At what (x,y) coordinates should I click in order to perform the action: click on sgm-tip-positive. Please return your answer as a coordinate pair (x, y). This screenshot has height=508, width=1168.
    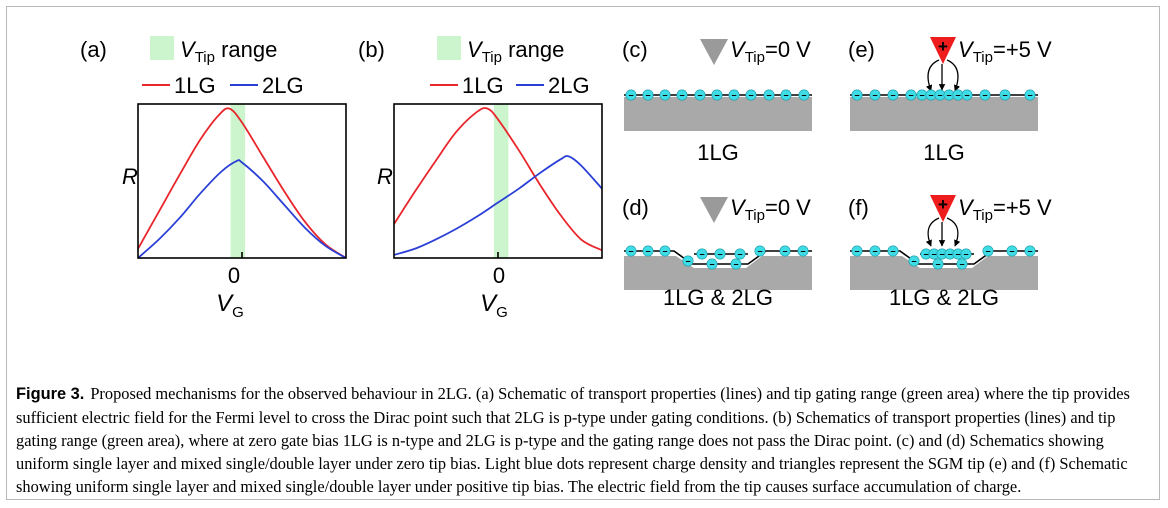
    Looking at the image, I should click on (943, 50).